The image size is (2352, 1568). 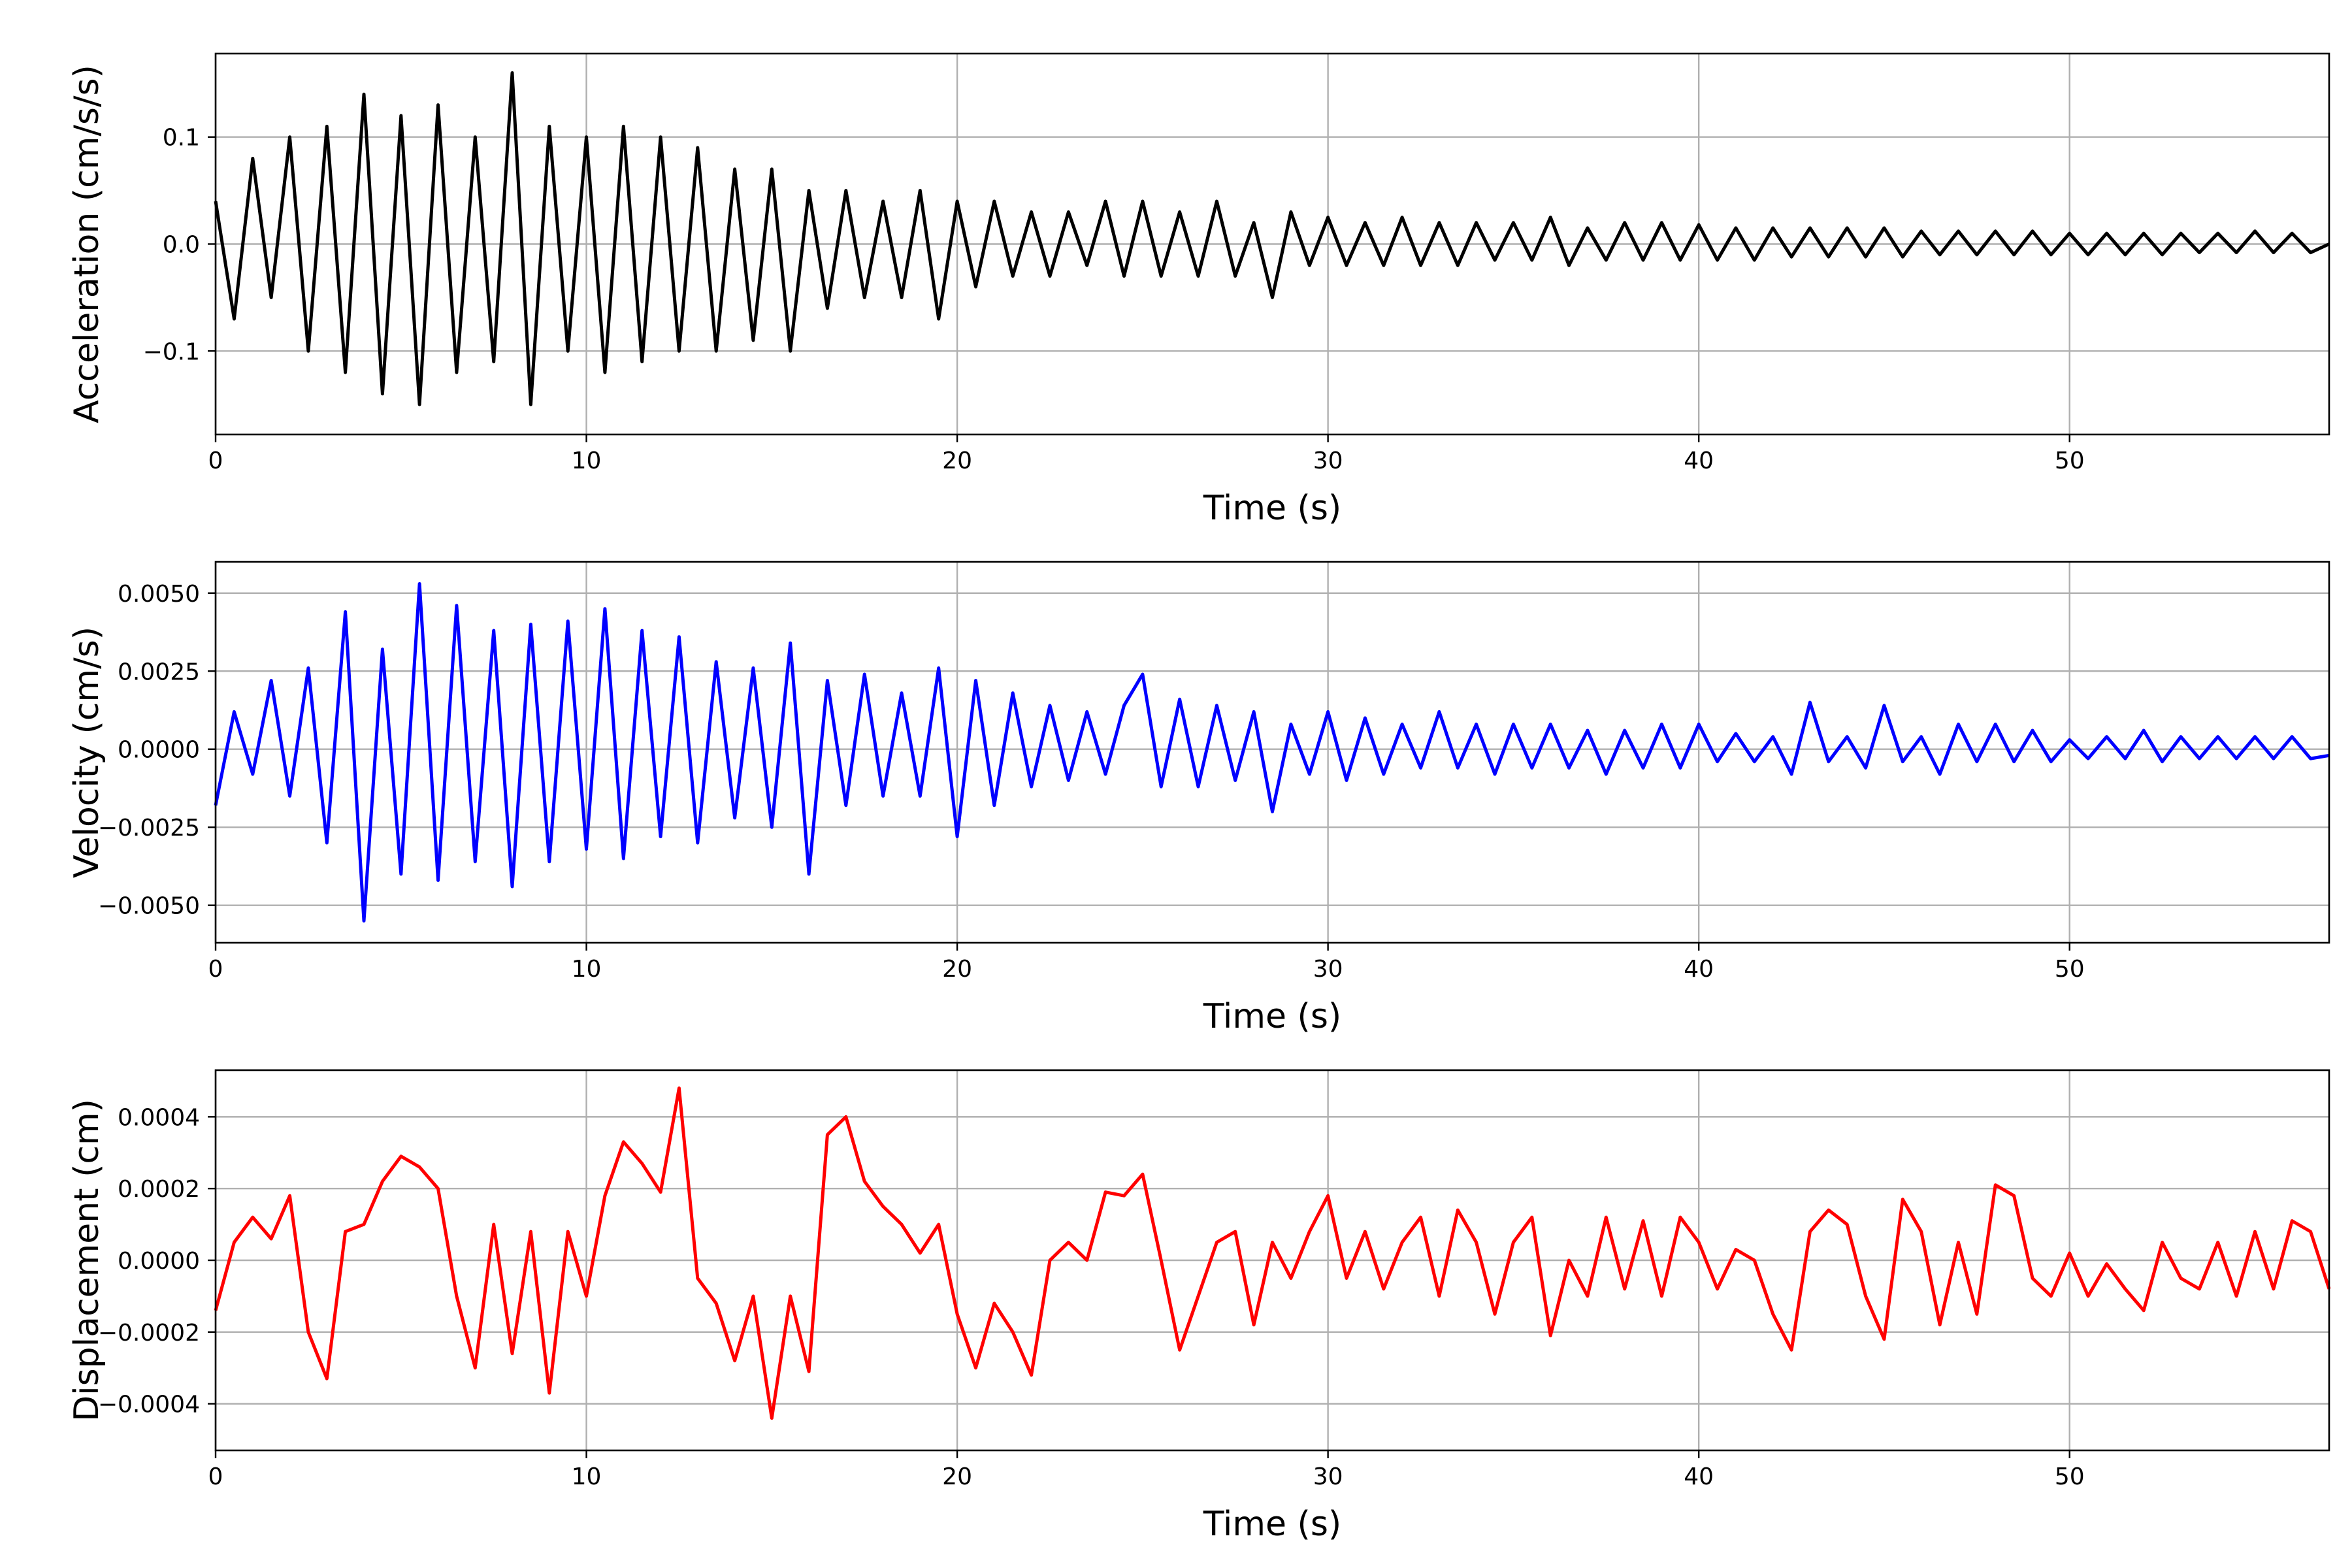 What do you see at coordinates (86, 752) in the screenshot?
I see `velocity-y-axis-label: Velocity (cm/s)` at bounding box center [86, 752].